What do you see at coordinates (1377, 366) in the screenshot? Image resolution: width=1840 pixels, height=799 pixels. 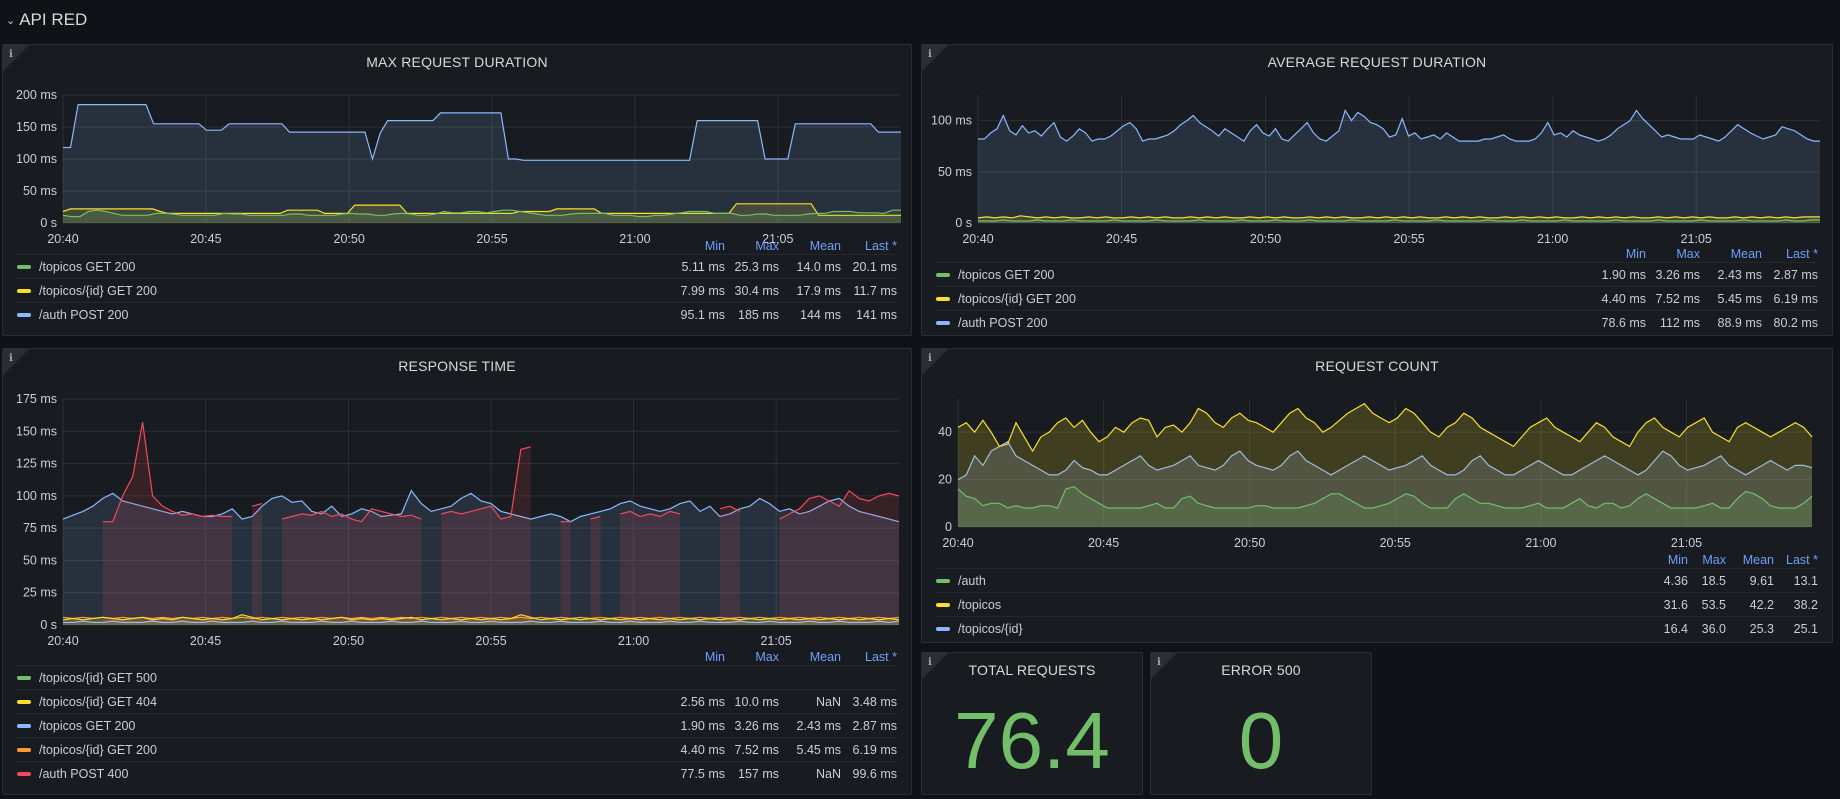 I see `panel-title: REQUEST COUNT` at bounding box center [1377, 366].